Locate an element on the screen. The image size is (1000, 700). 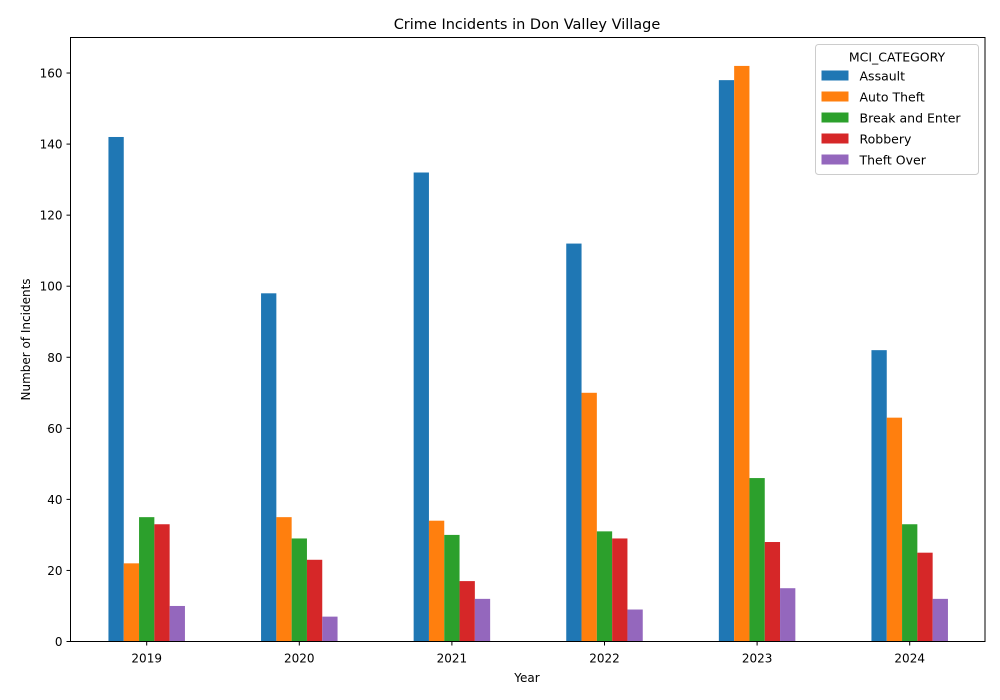
y-tick-label: 160 is located at coordinates (51, 74).